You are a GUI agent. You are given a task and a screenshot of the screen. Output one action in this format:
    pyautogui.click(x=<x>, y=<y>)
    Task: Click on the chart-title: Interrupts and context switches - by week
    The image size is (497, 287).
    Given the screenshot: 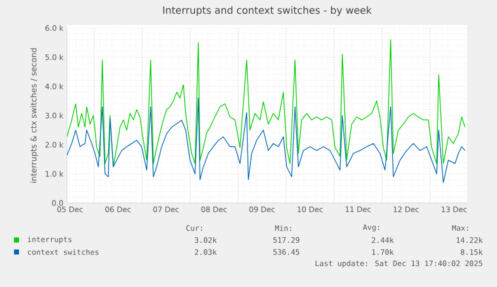 What is the action you would take?
    pyautogui.click(x=267, y=11)
    